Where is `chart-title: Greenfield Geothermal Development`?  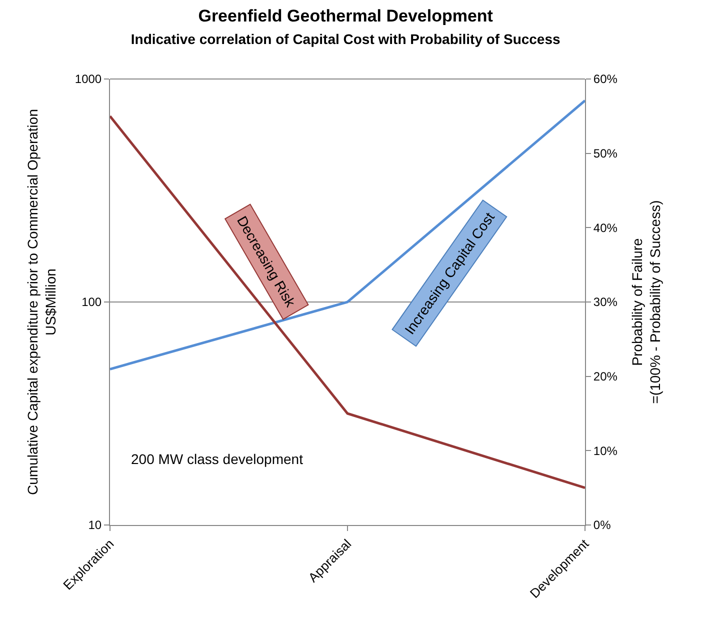
chart-title: Greenfield Geothermal Development is located at coordinates (346, 16).